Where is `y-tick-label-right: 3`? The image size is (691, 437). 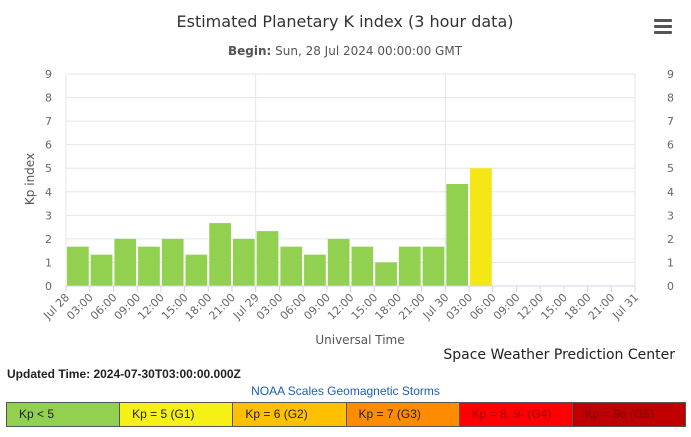
y-tick-label-right: 3 is located at coordinates (670, 215).